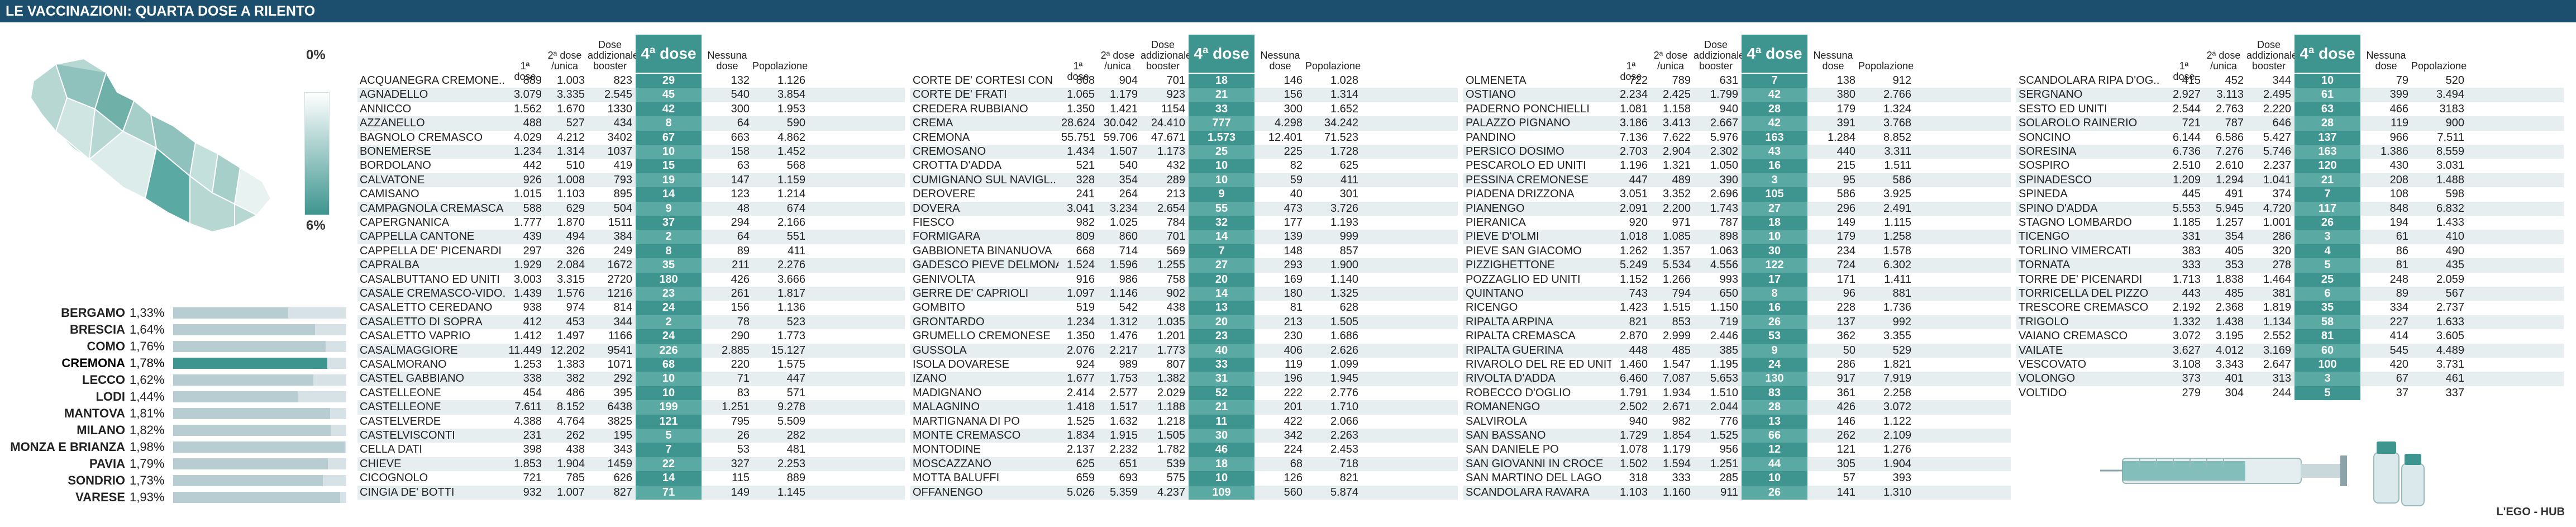 The image size is (2576, 527). What do you see at coordinates (2454, 251) in the screenshot?
I see `population-value: 490` at bounding box center [2454, 251].